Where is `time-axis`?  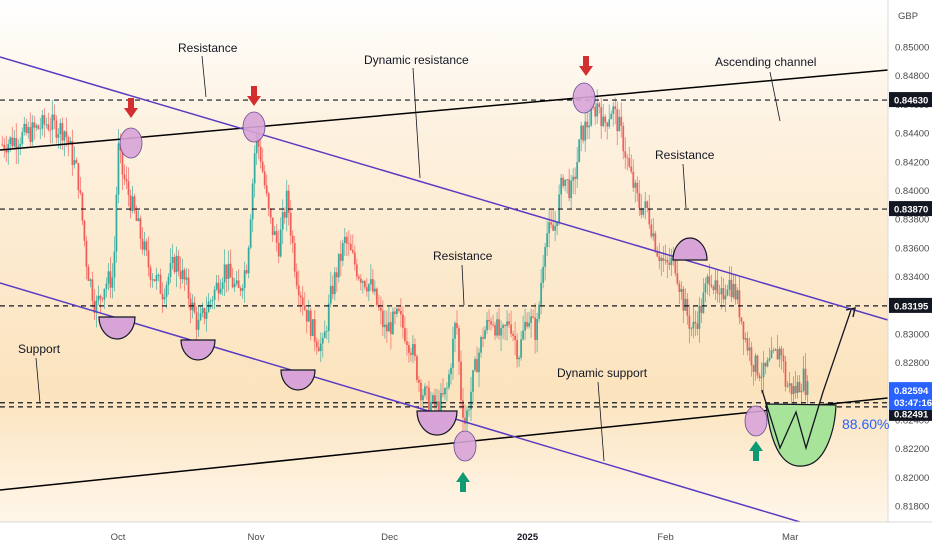
time-axis is located at coordinates (466, 536).